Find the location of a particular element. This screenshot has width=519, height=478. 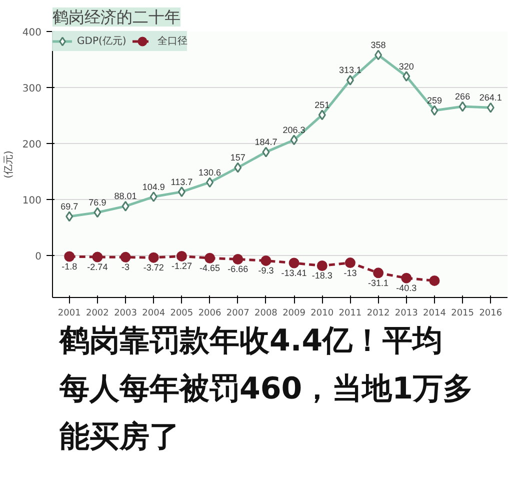

data-label: -3 is located at coordinates (126, 267).